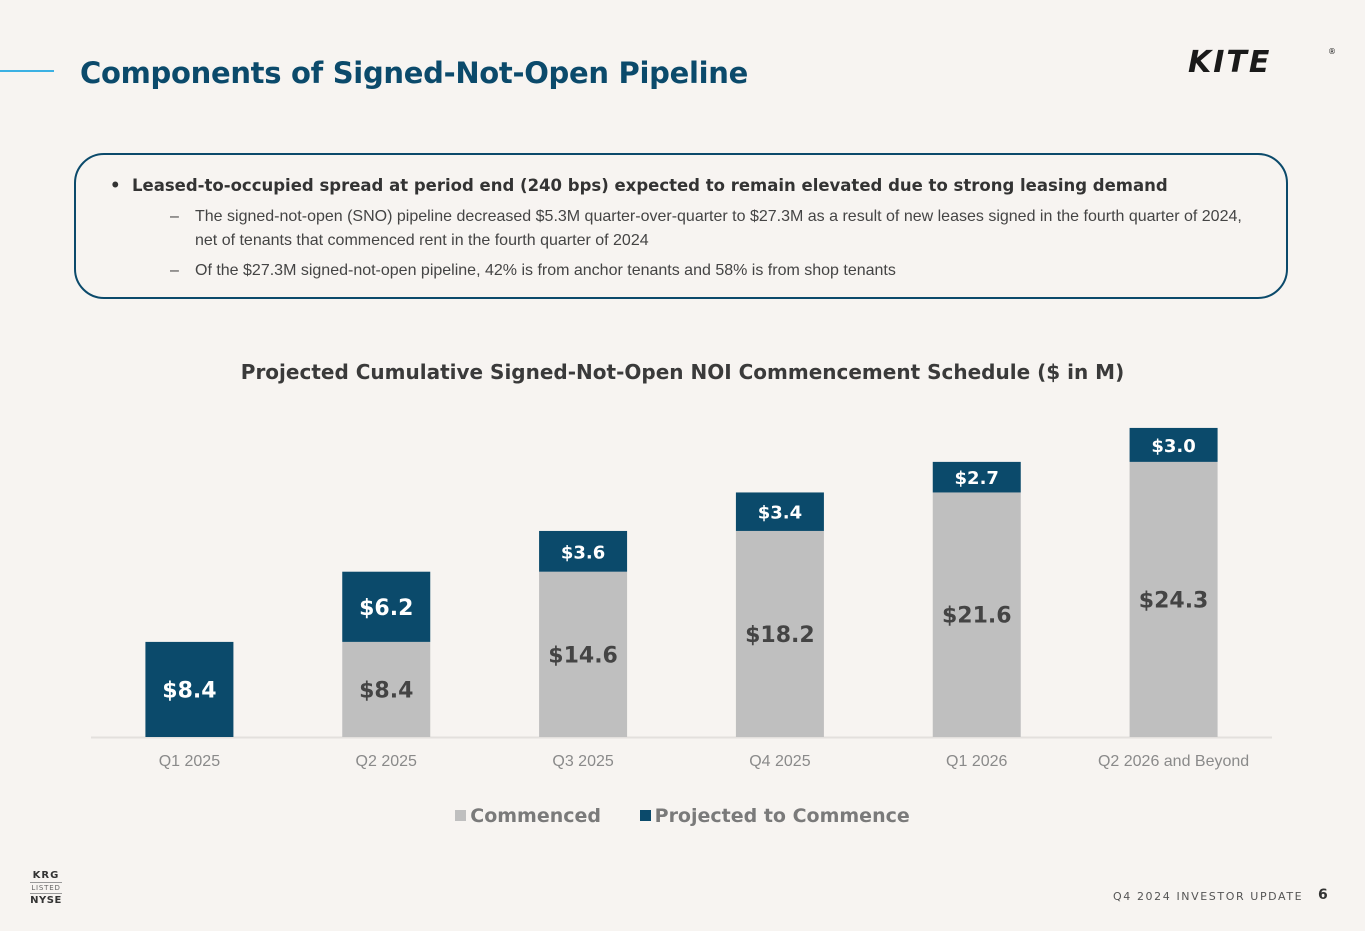  I want to click on data-label: $6.2, so click(386, 608).